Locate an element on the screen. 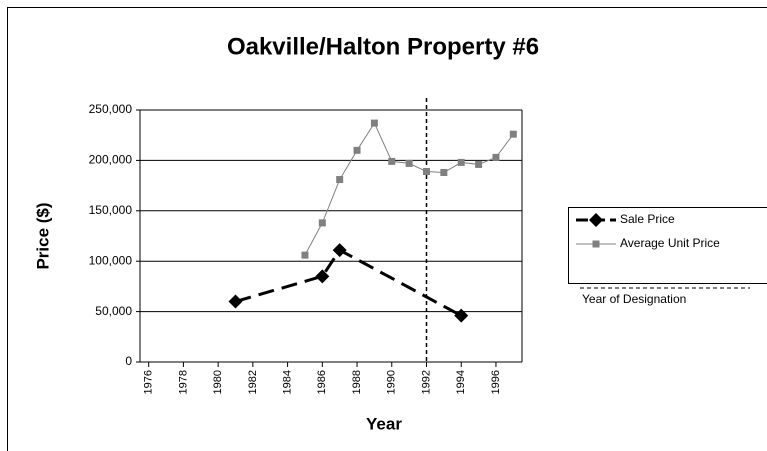 This screenshot has height=451, width=767. x-tick-label: 1996 is located at coordinates (496, 382).